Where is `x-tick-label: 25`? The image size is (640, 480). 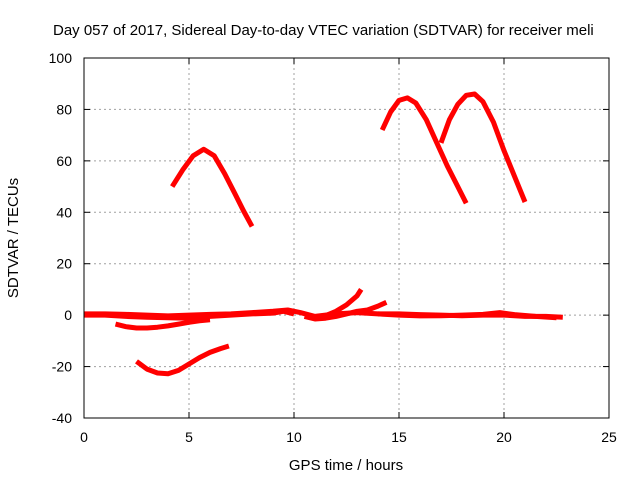
x-tick-label: 25 is located at coordinates (609, 437).